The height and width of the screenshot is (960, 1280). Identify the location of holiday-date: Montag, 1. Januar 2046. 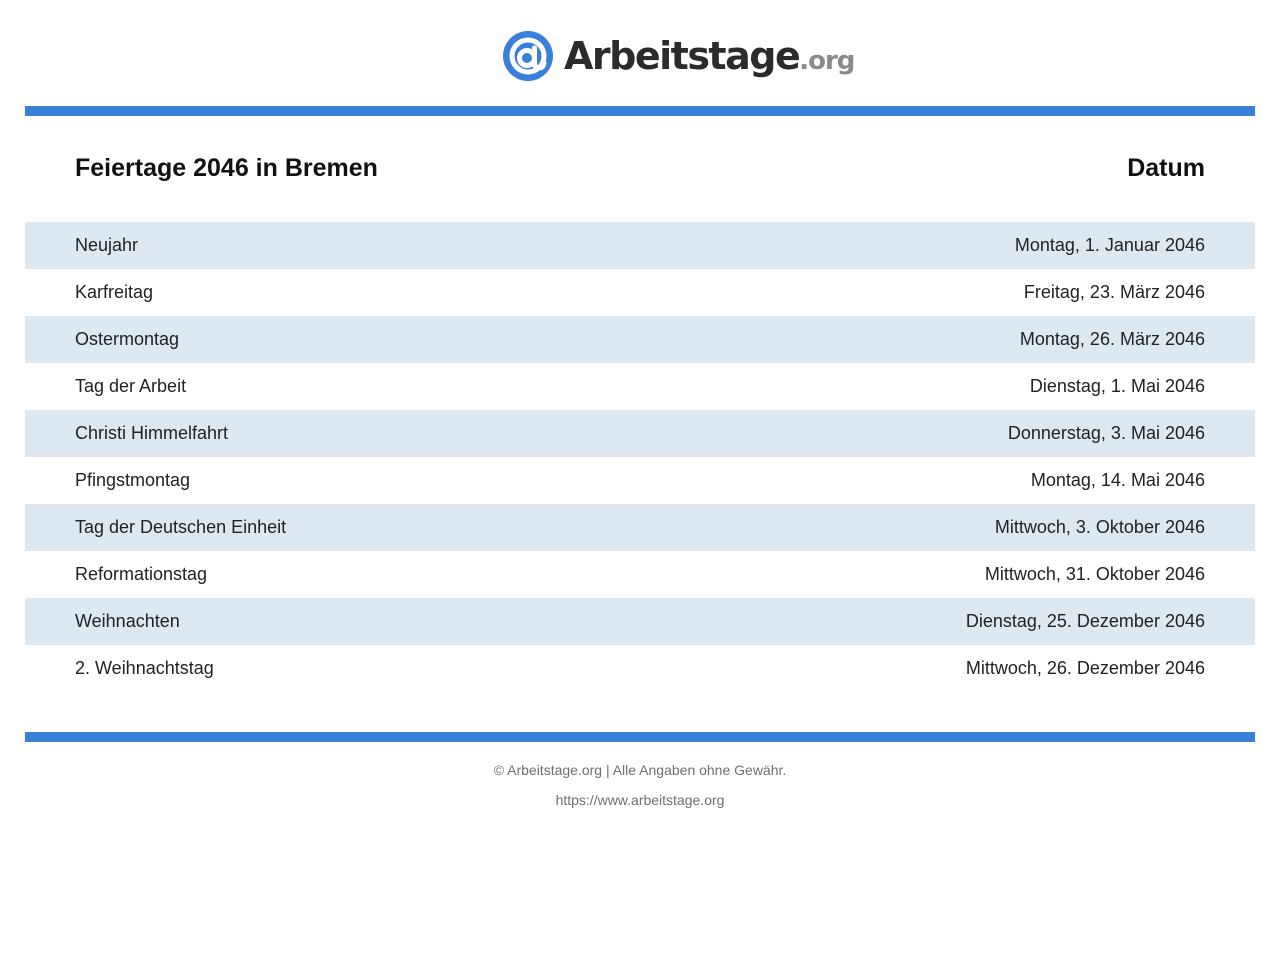
(1109, 245).